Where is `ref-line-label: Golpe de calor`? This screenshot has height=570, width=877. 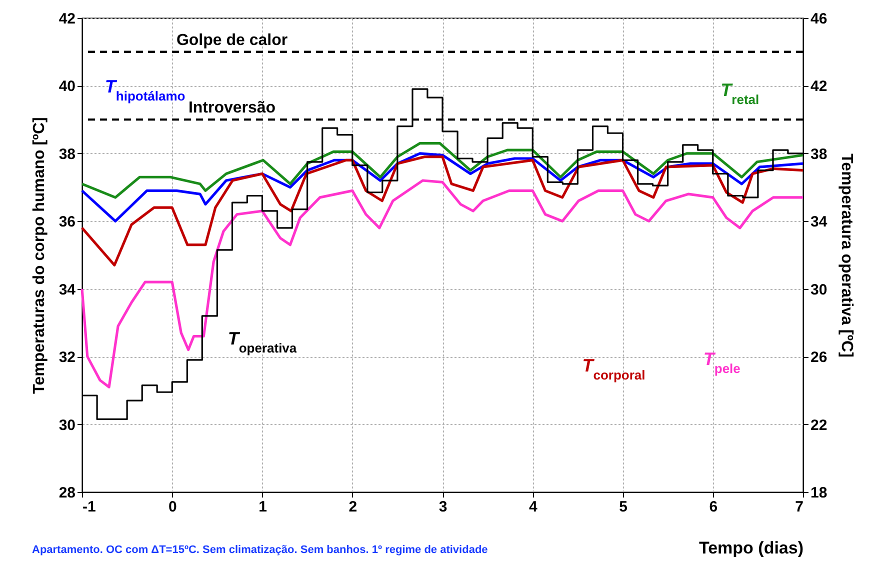
ref-line-label: Golpe de calor is located at coordinates (232, 40).